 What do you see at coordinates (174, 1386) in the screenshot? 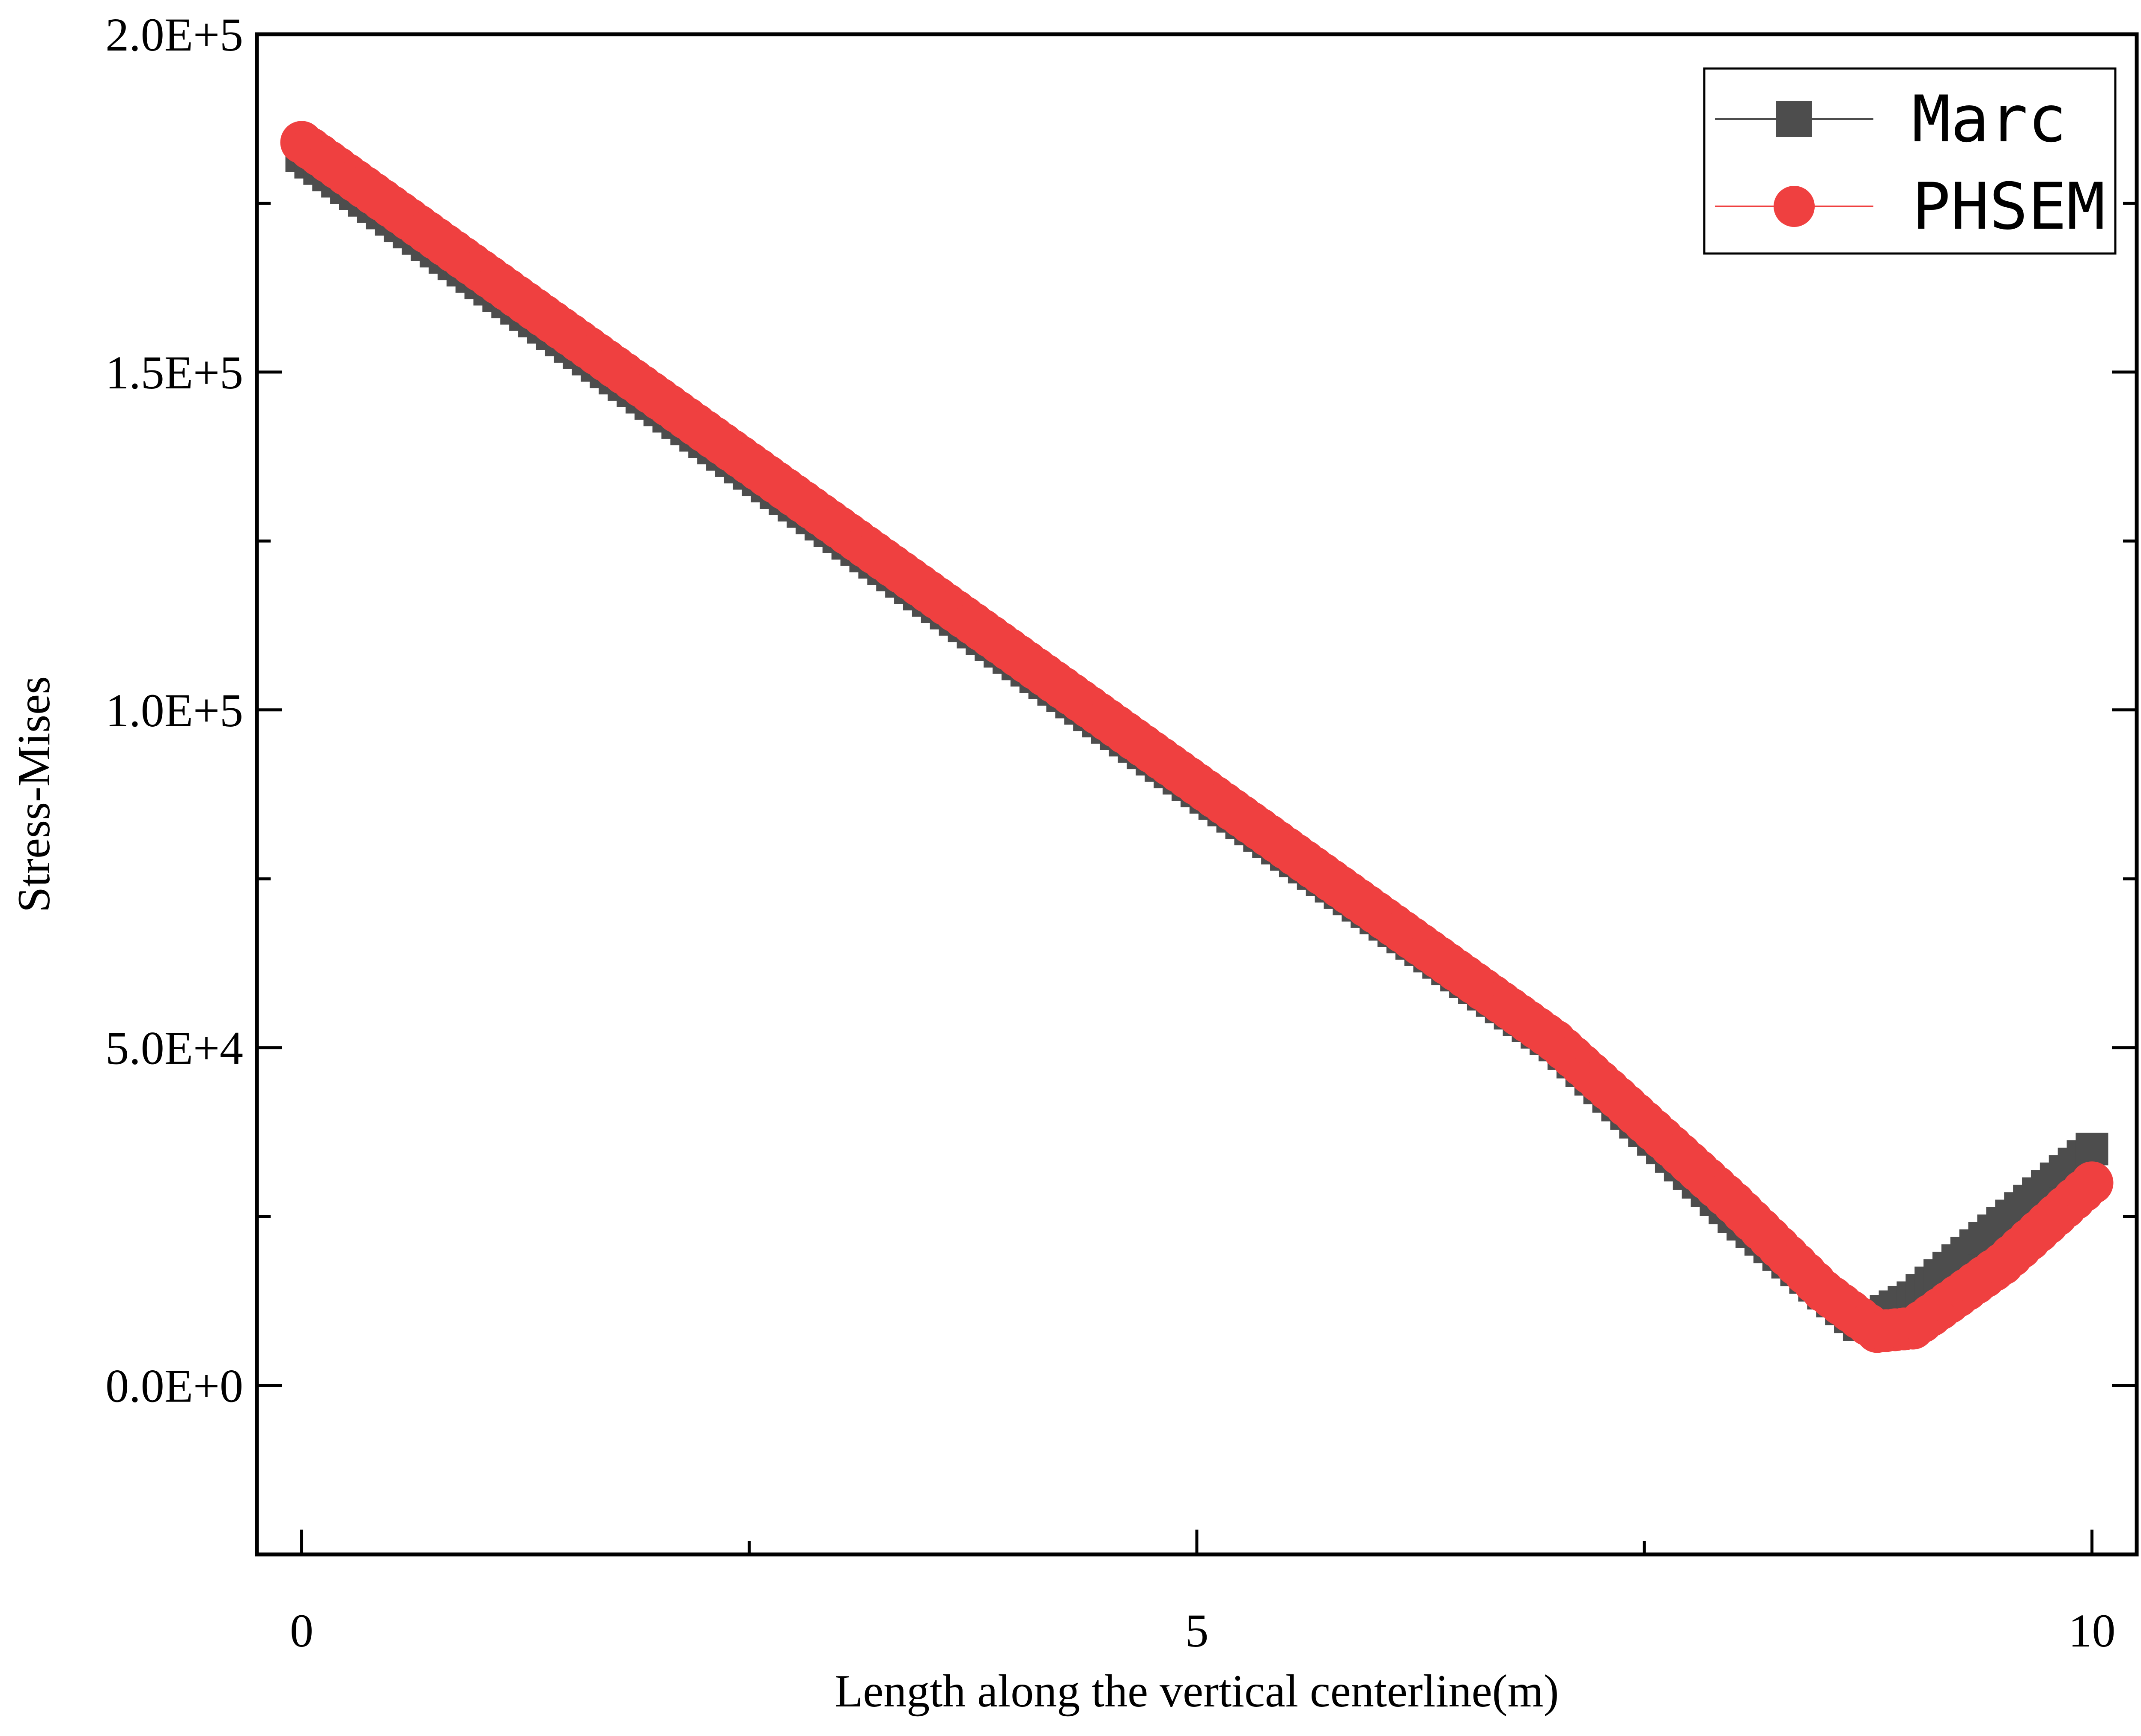
I see `y-tick-label: 0.0E+0` at bounding box center [174, 1386].